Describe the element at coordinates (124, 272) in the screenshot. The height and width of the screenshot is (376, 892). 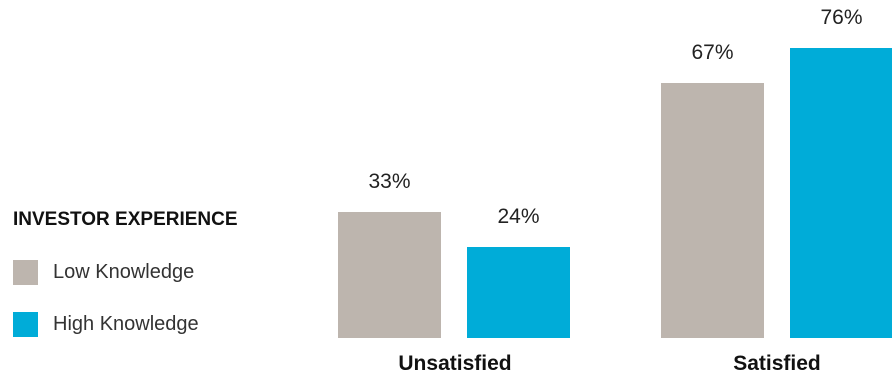
I see `legend-label-low-knowledge: Low Knowledge` at that location.